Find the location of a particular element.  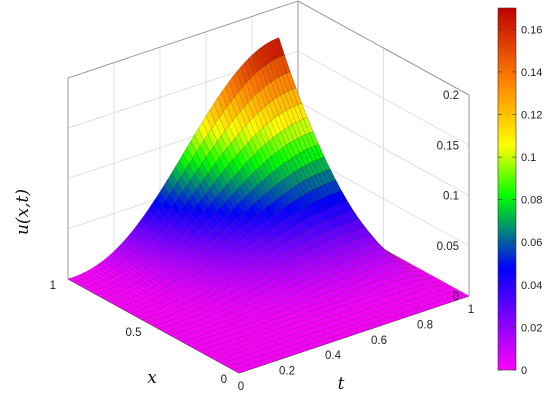

x-tick-label: 1 is located at coordinates (53, 286).